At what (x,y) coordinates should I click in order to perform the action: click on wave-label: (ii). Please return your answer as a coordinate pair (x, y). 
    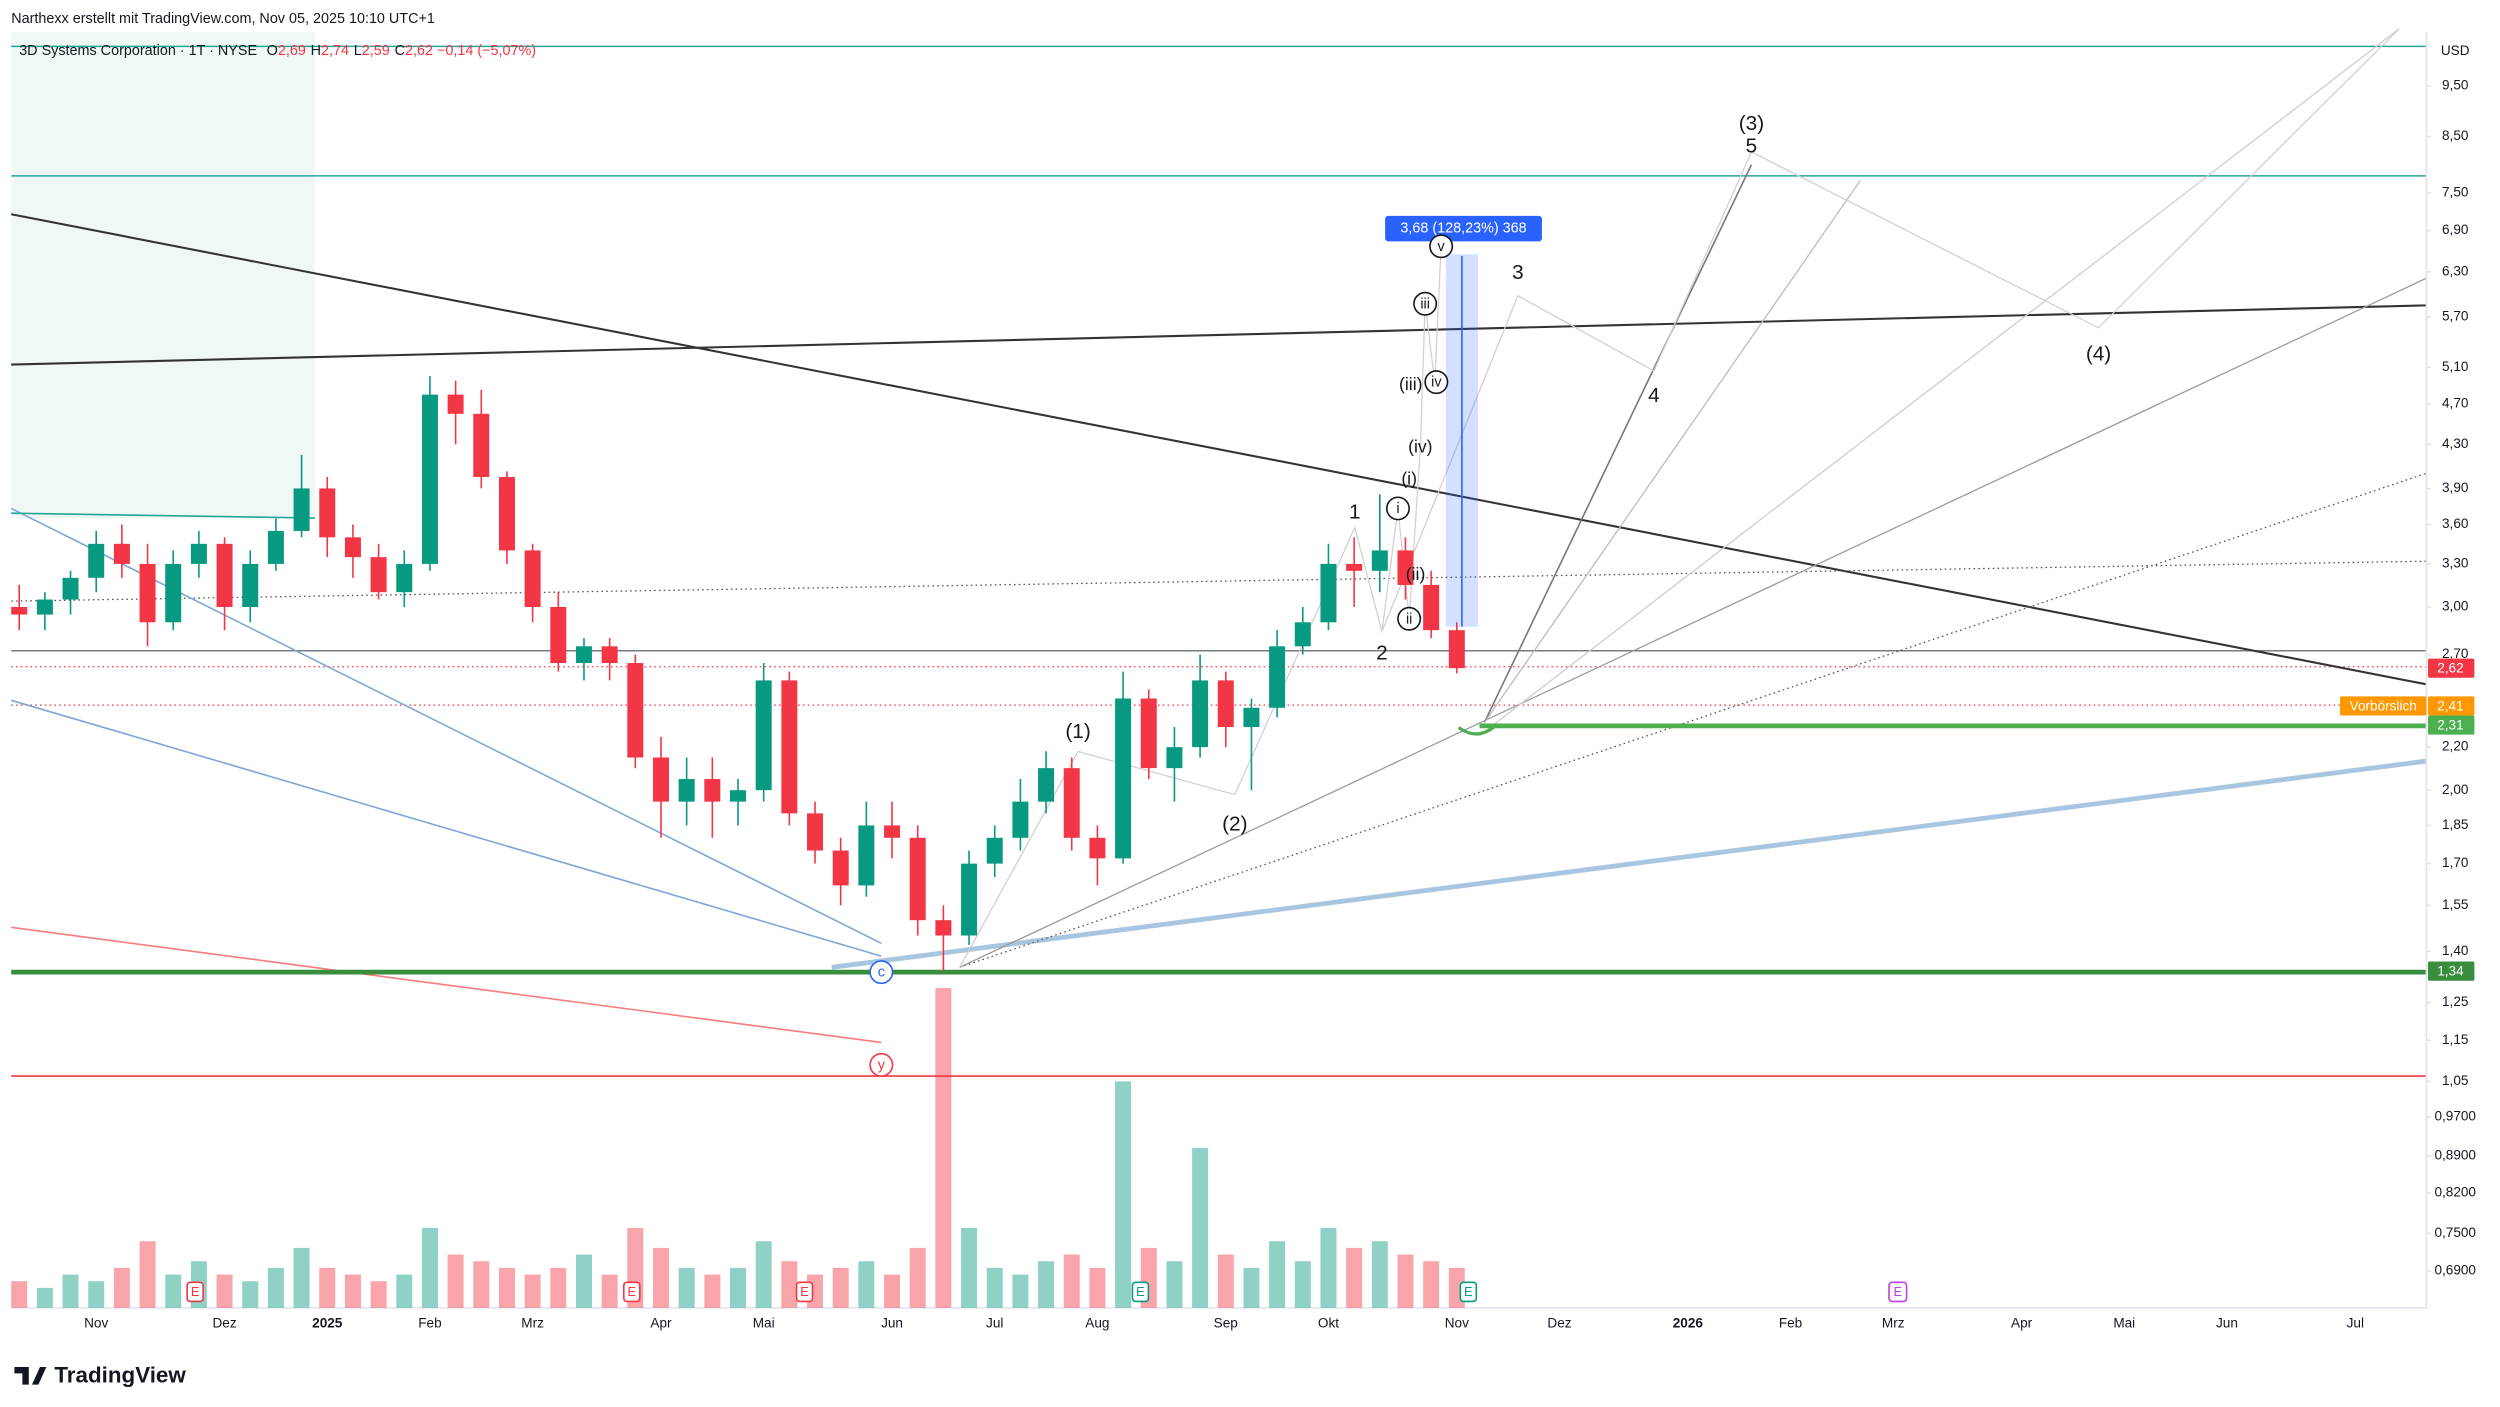
    Looking at the image, I should click on (1416, 574).